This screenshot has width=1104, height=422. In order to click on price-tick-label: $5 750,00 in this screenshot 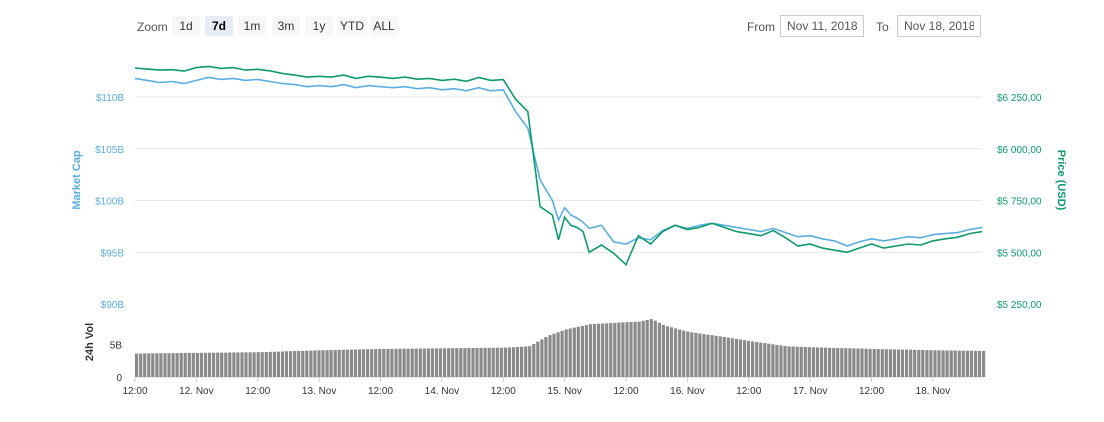, I will do `click(1019, 202)`.